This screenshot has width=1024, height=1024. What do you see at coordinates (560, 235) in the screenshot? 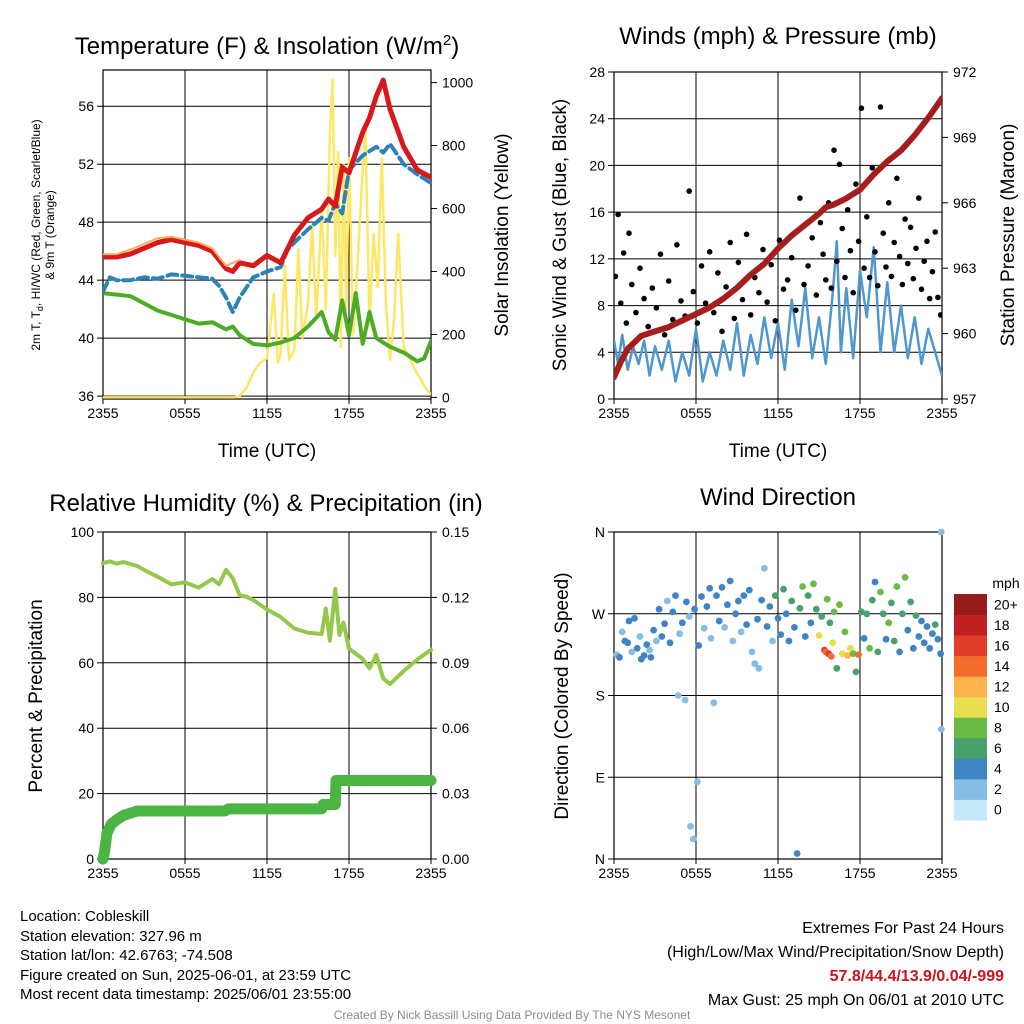
I see `winds-y-axis-label: Sonic Wind & Gust (Blue, Black)` at bounding box center [560, 235].